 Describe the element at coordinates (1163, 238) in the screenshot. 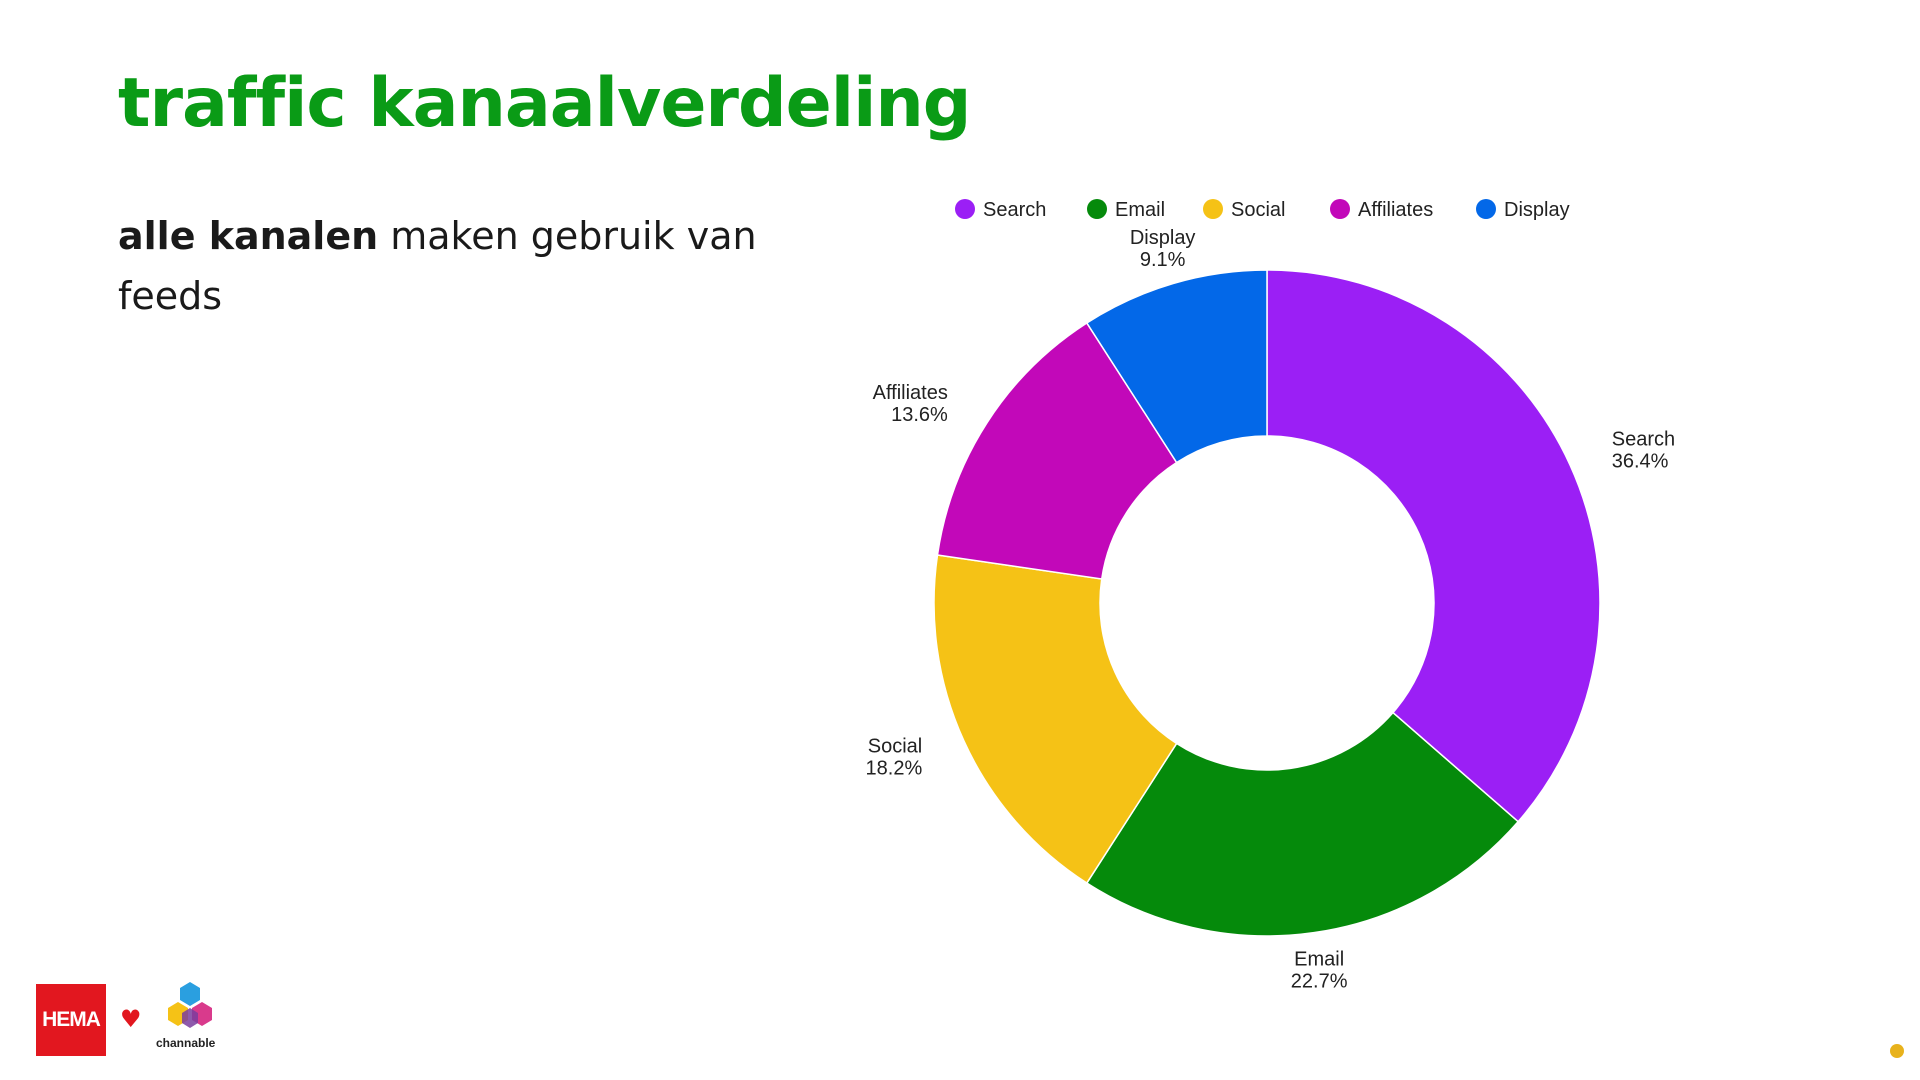

I see `slice-label-display: Display` at that location.